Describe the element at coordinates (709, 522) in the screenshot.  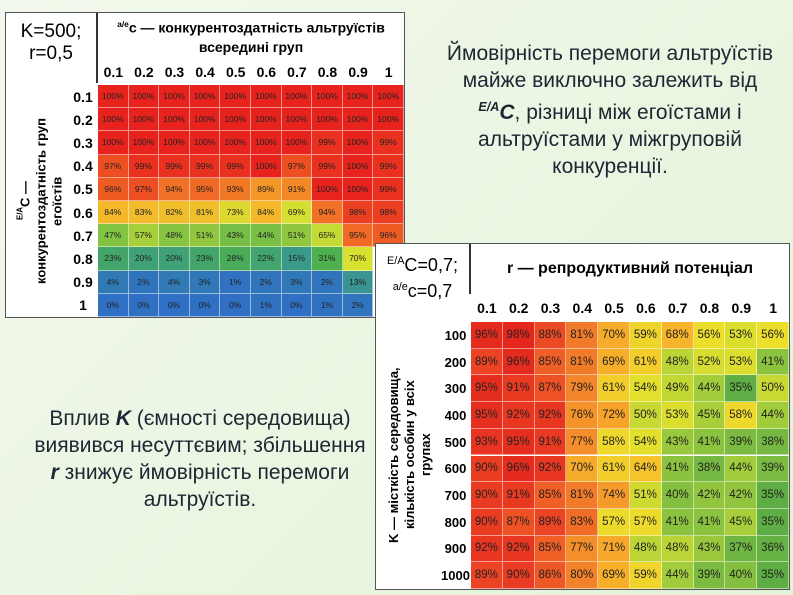
I see `heat-cell: 41%` at that location.